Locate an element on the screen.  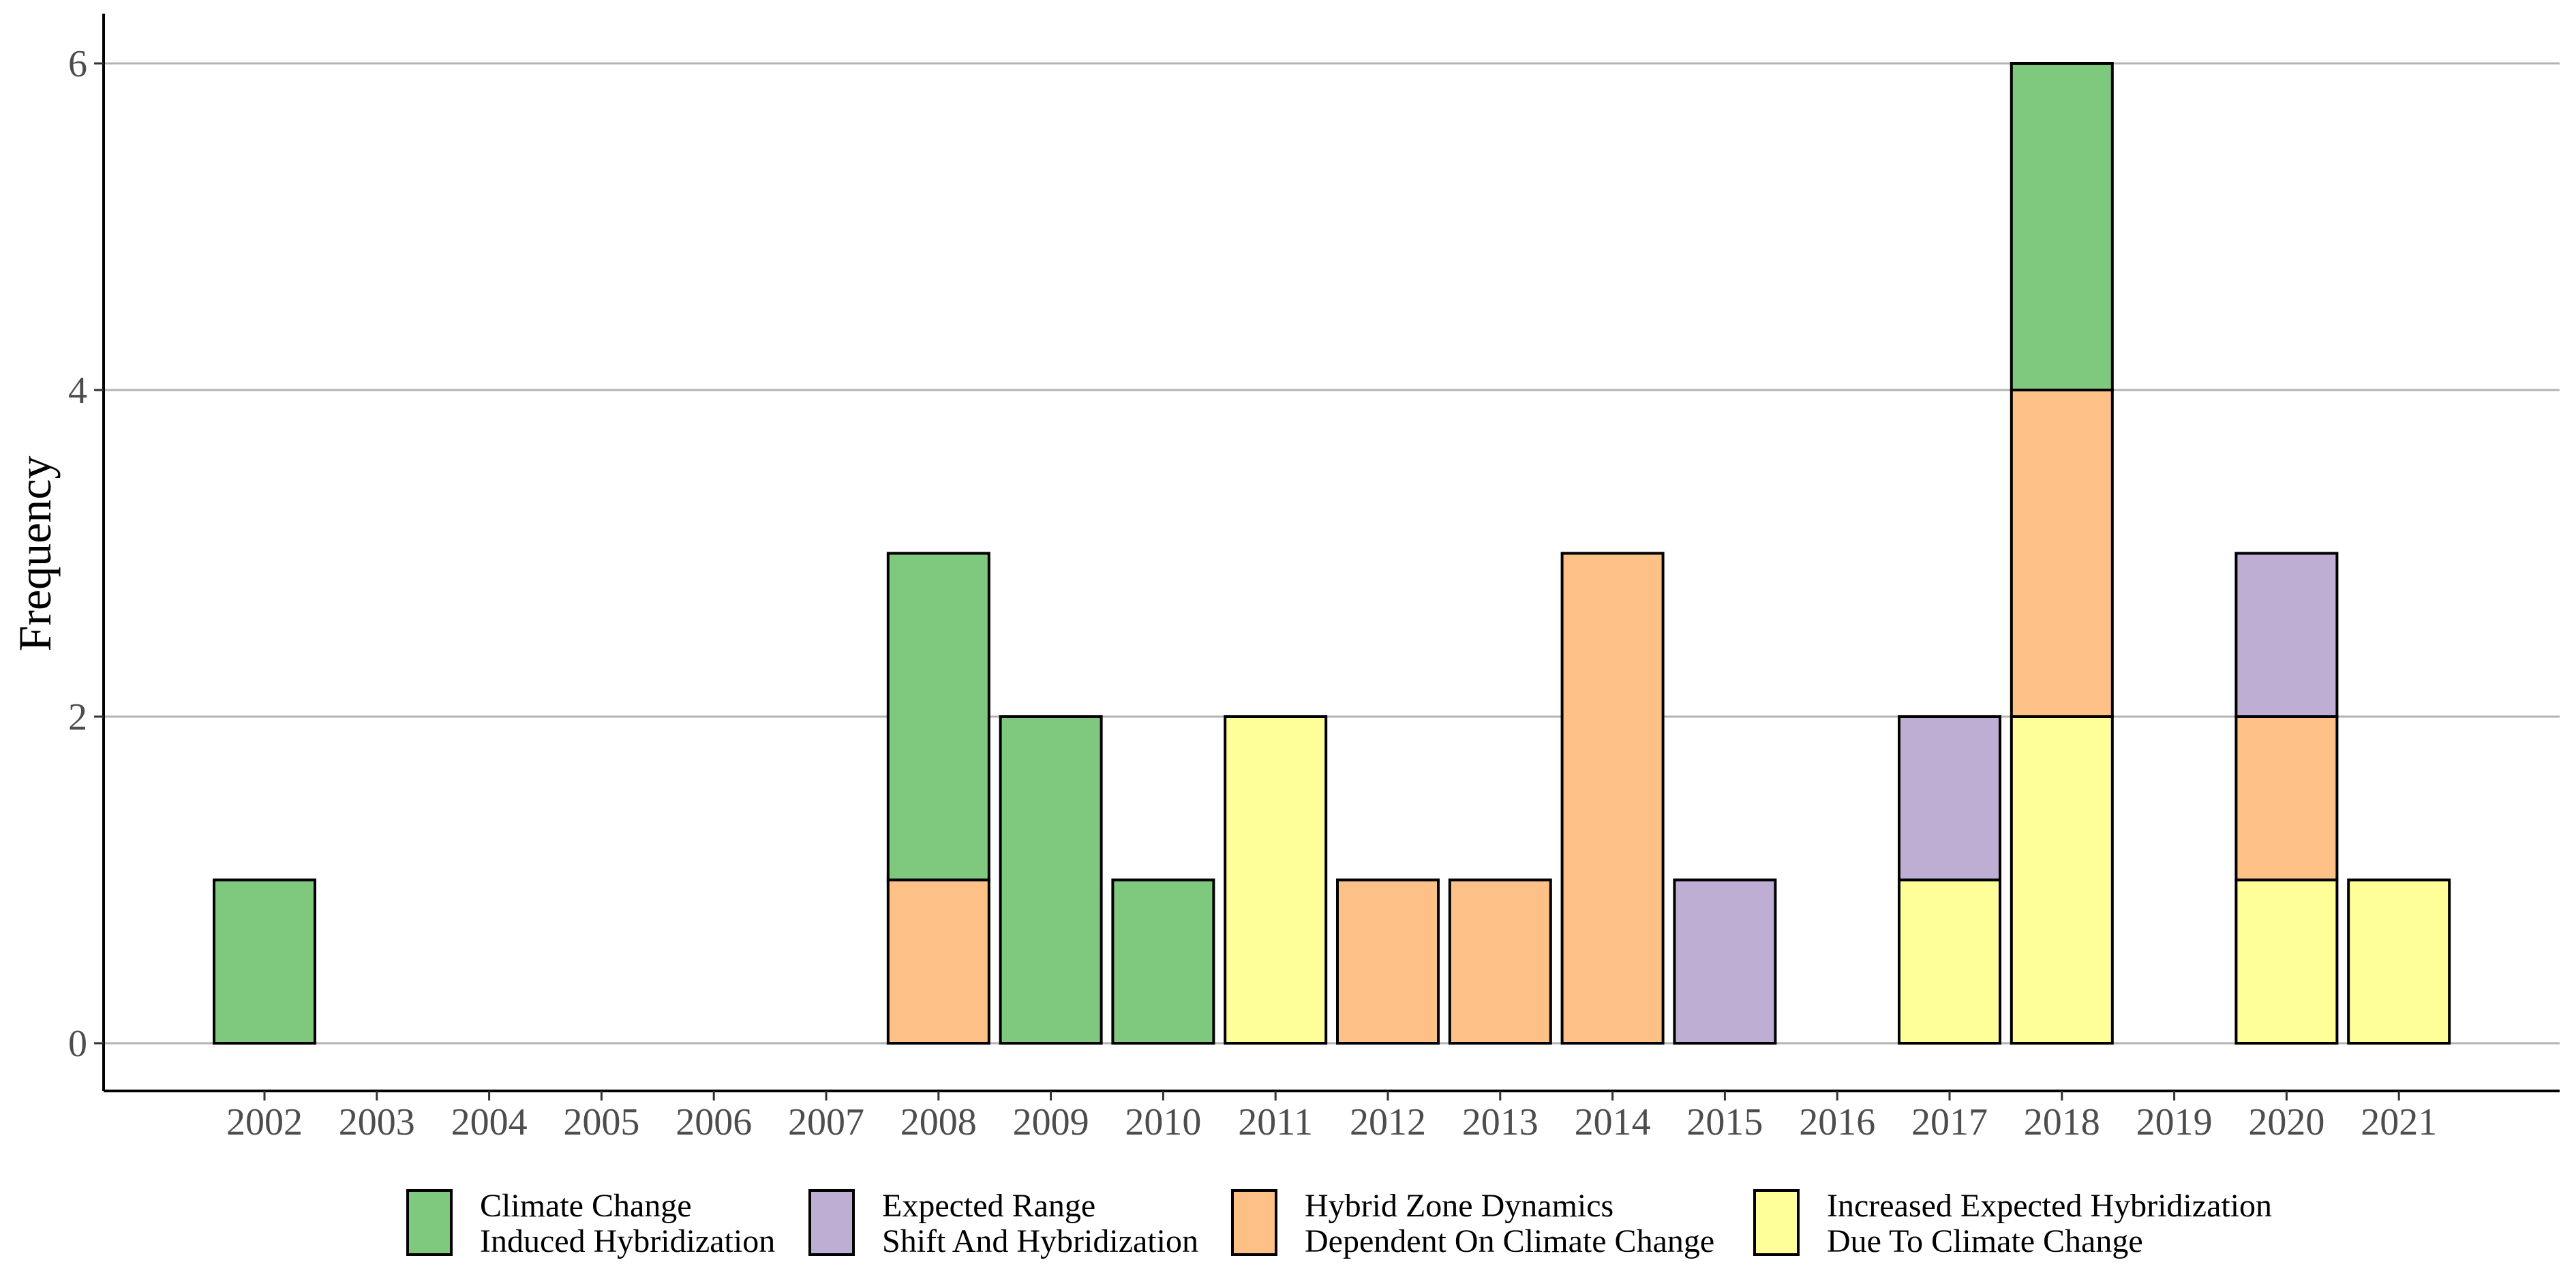
x-tick-label-2020: 2020 is located at coordinates (2286, 1122).